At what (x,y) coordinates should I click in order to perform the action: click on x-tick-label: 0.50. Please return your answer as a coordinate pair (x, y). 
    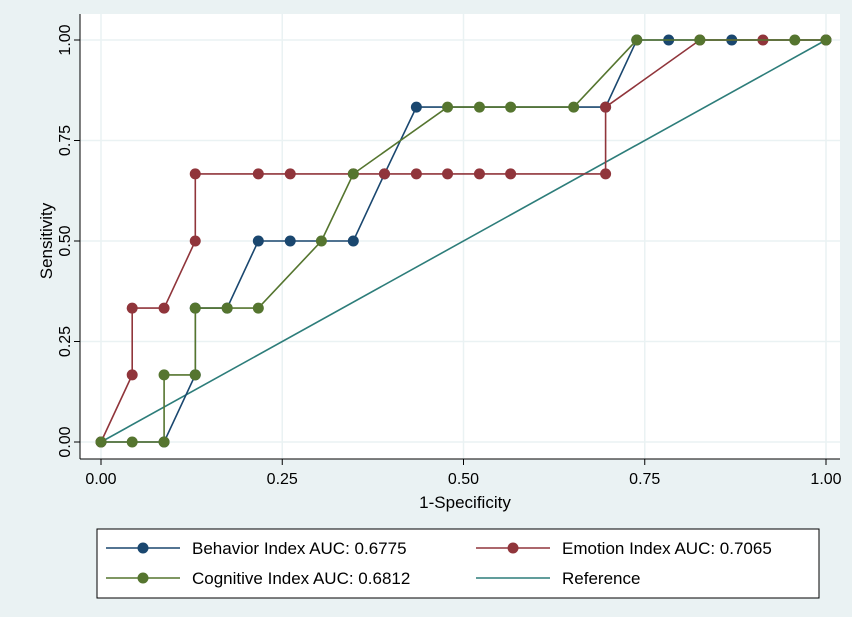
    Looking at the image, I should click on (463, 479).